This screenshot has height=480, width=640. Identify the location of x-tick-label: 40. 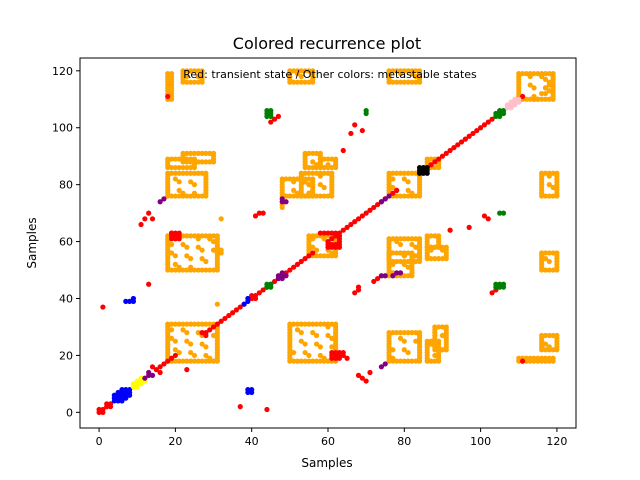
(252, 441).